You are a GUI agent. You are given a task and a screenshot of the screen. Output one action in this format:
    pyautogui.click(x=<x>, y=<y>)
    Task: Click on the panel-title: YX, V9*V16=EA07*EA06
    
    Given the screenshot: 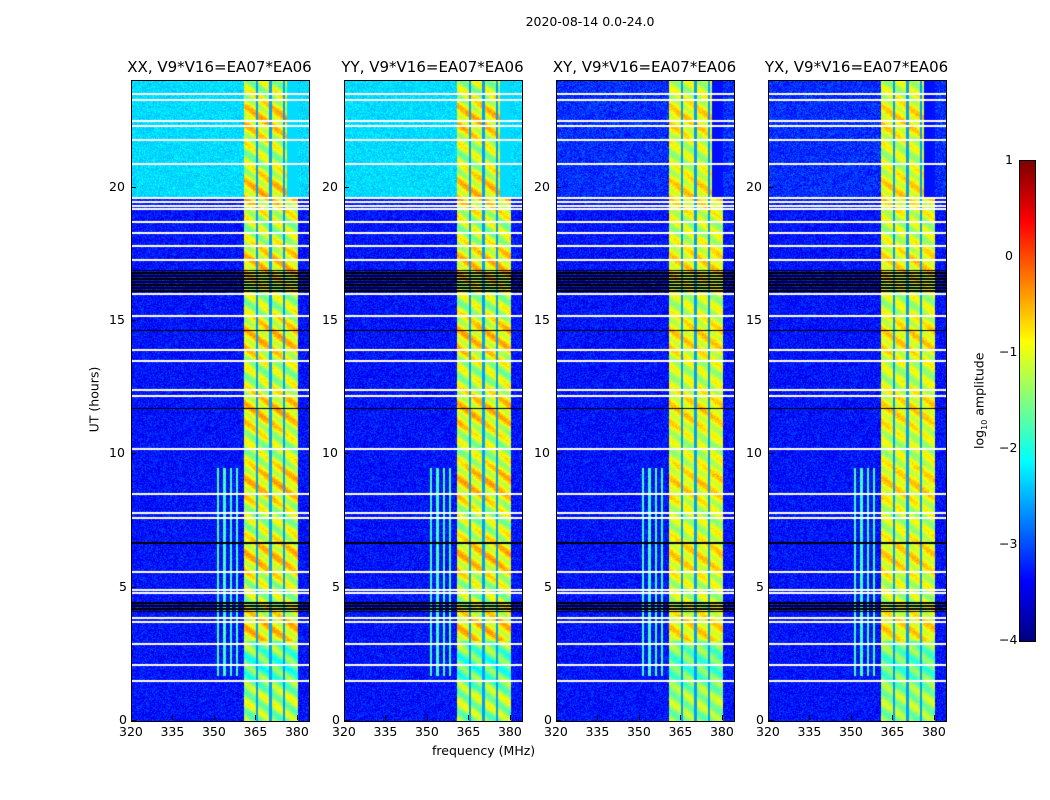 What is the action you would take?
    pyautogui.click(x=856, y=67)
    